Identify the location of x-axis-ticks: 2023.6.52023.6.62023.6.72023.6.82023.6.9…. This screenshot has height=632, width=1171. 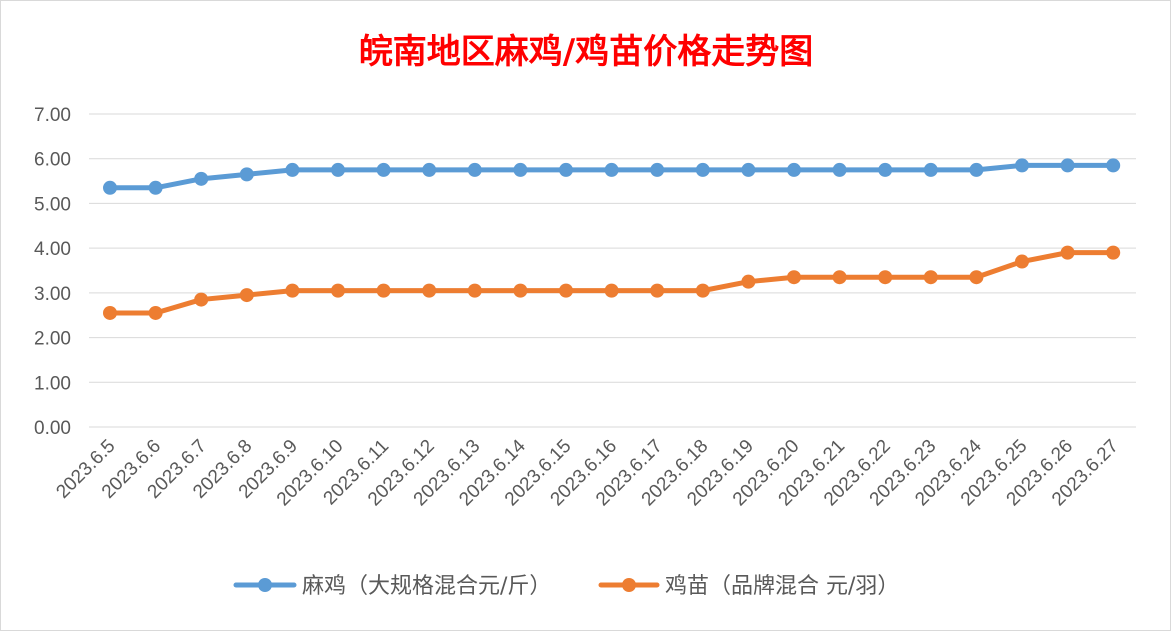
(587, 472).